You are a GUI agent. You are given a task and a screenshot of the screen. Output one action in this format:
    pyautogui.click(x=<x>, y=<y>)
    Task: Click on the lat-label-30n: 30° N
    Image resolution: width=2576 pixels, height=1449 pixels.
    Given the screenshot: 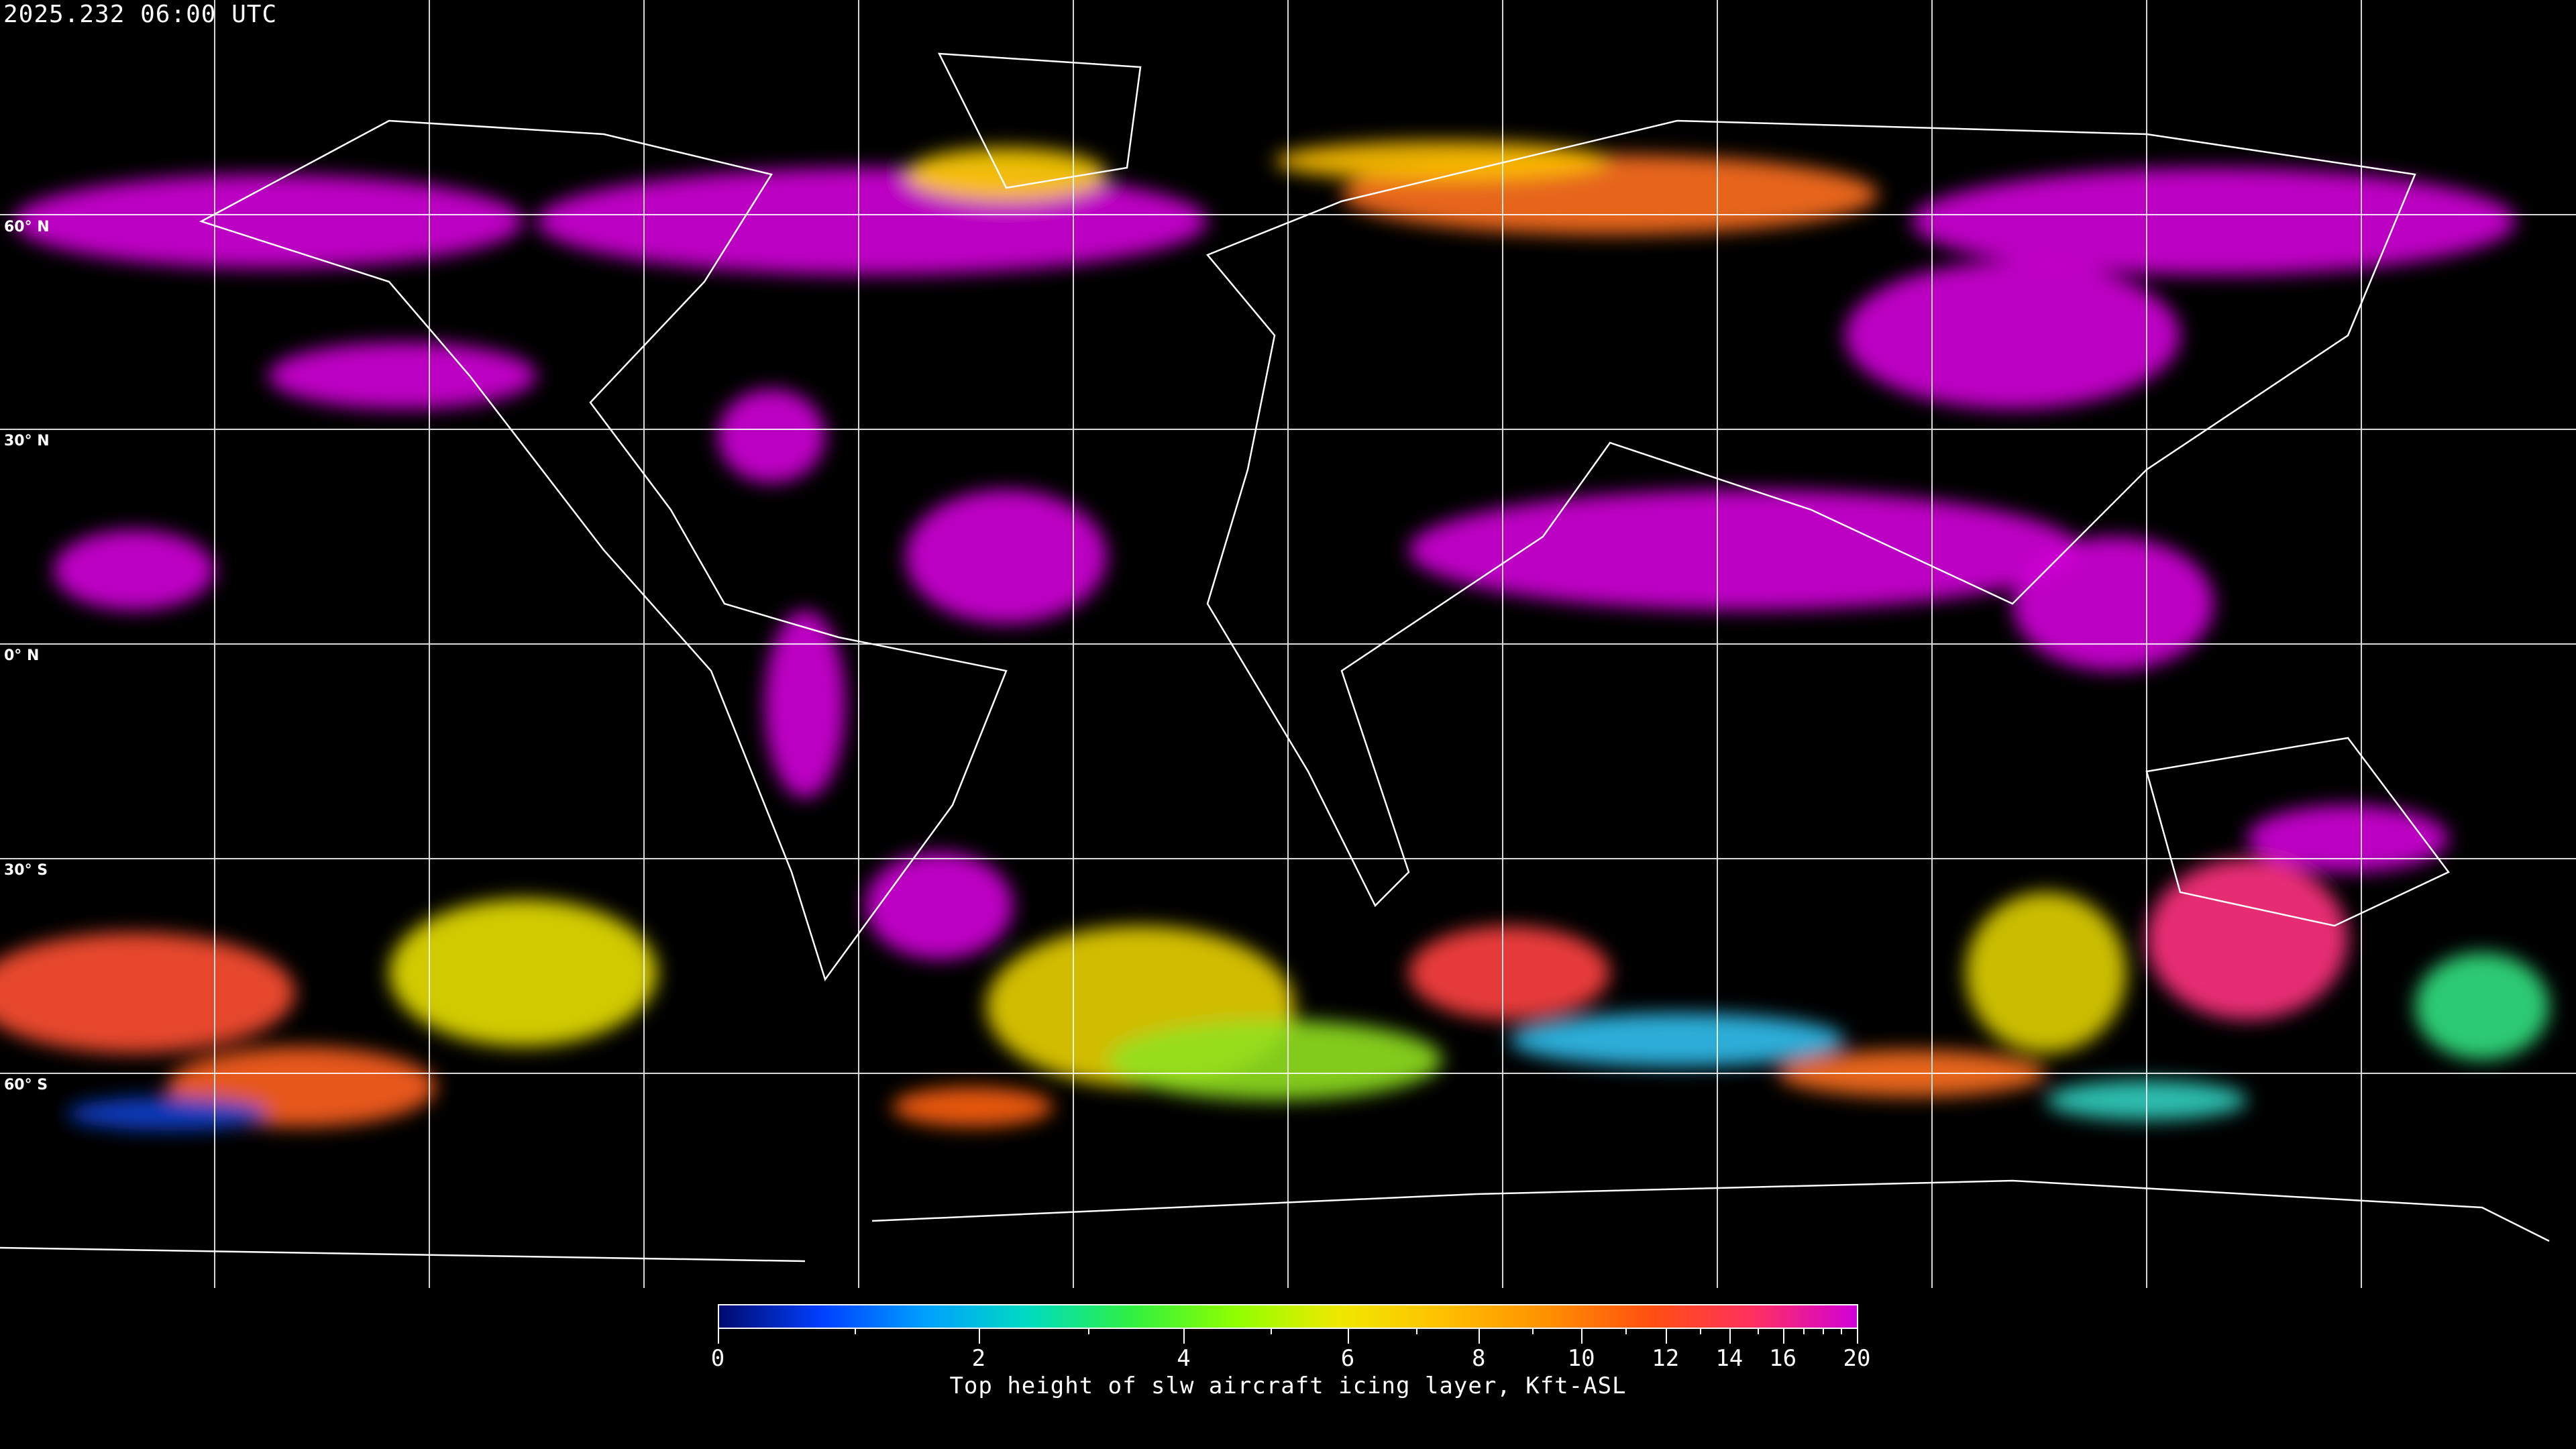 What is the action you would take?
    pyautogui.click(x=27, y=441)
    